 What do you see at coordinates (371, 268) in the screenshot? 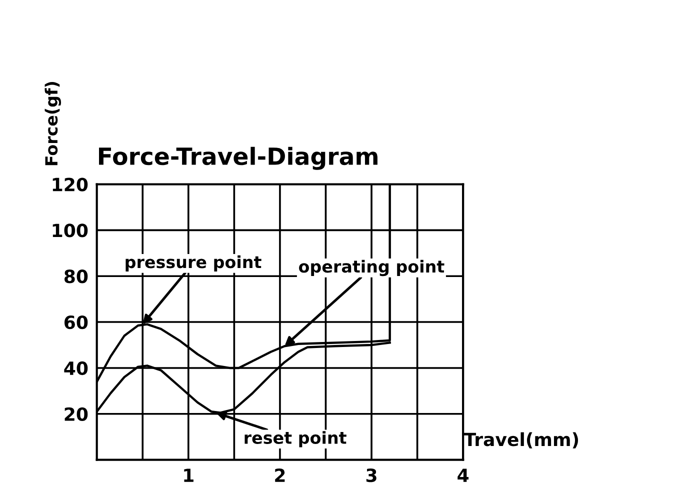
I see `annotation: operating point` at bounding box center [371, 268].